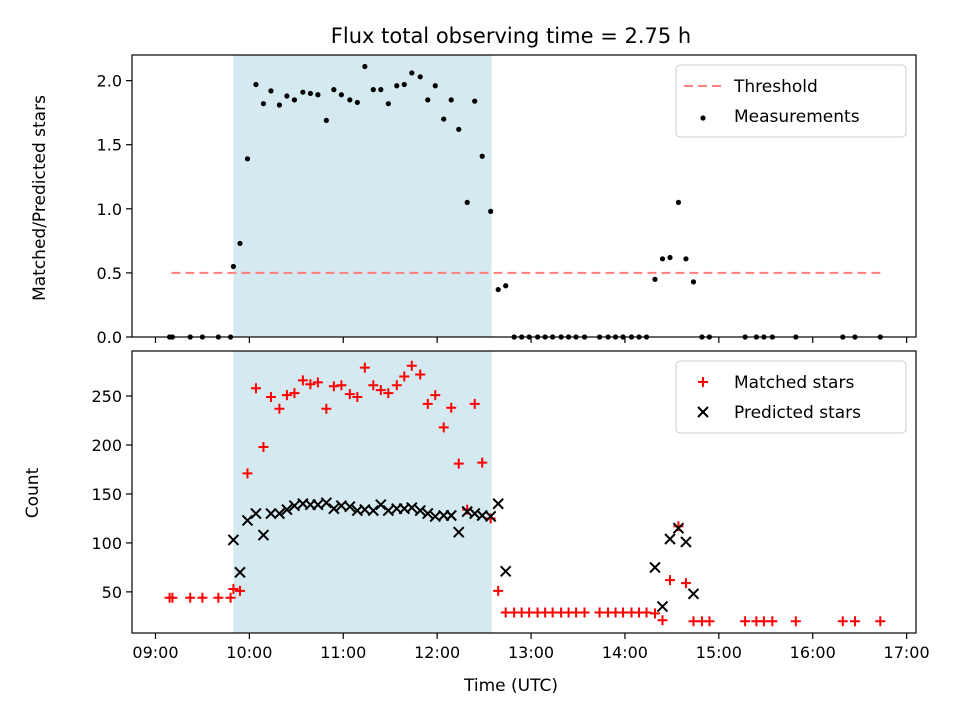 The image size is (960, 720). Describe the element at coordinates (109, 337) in the screenshot. I see `y-tick-label: 0.0` at that location.